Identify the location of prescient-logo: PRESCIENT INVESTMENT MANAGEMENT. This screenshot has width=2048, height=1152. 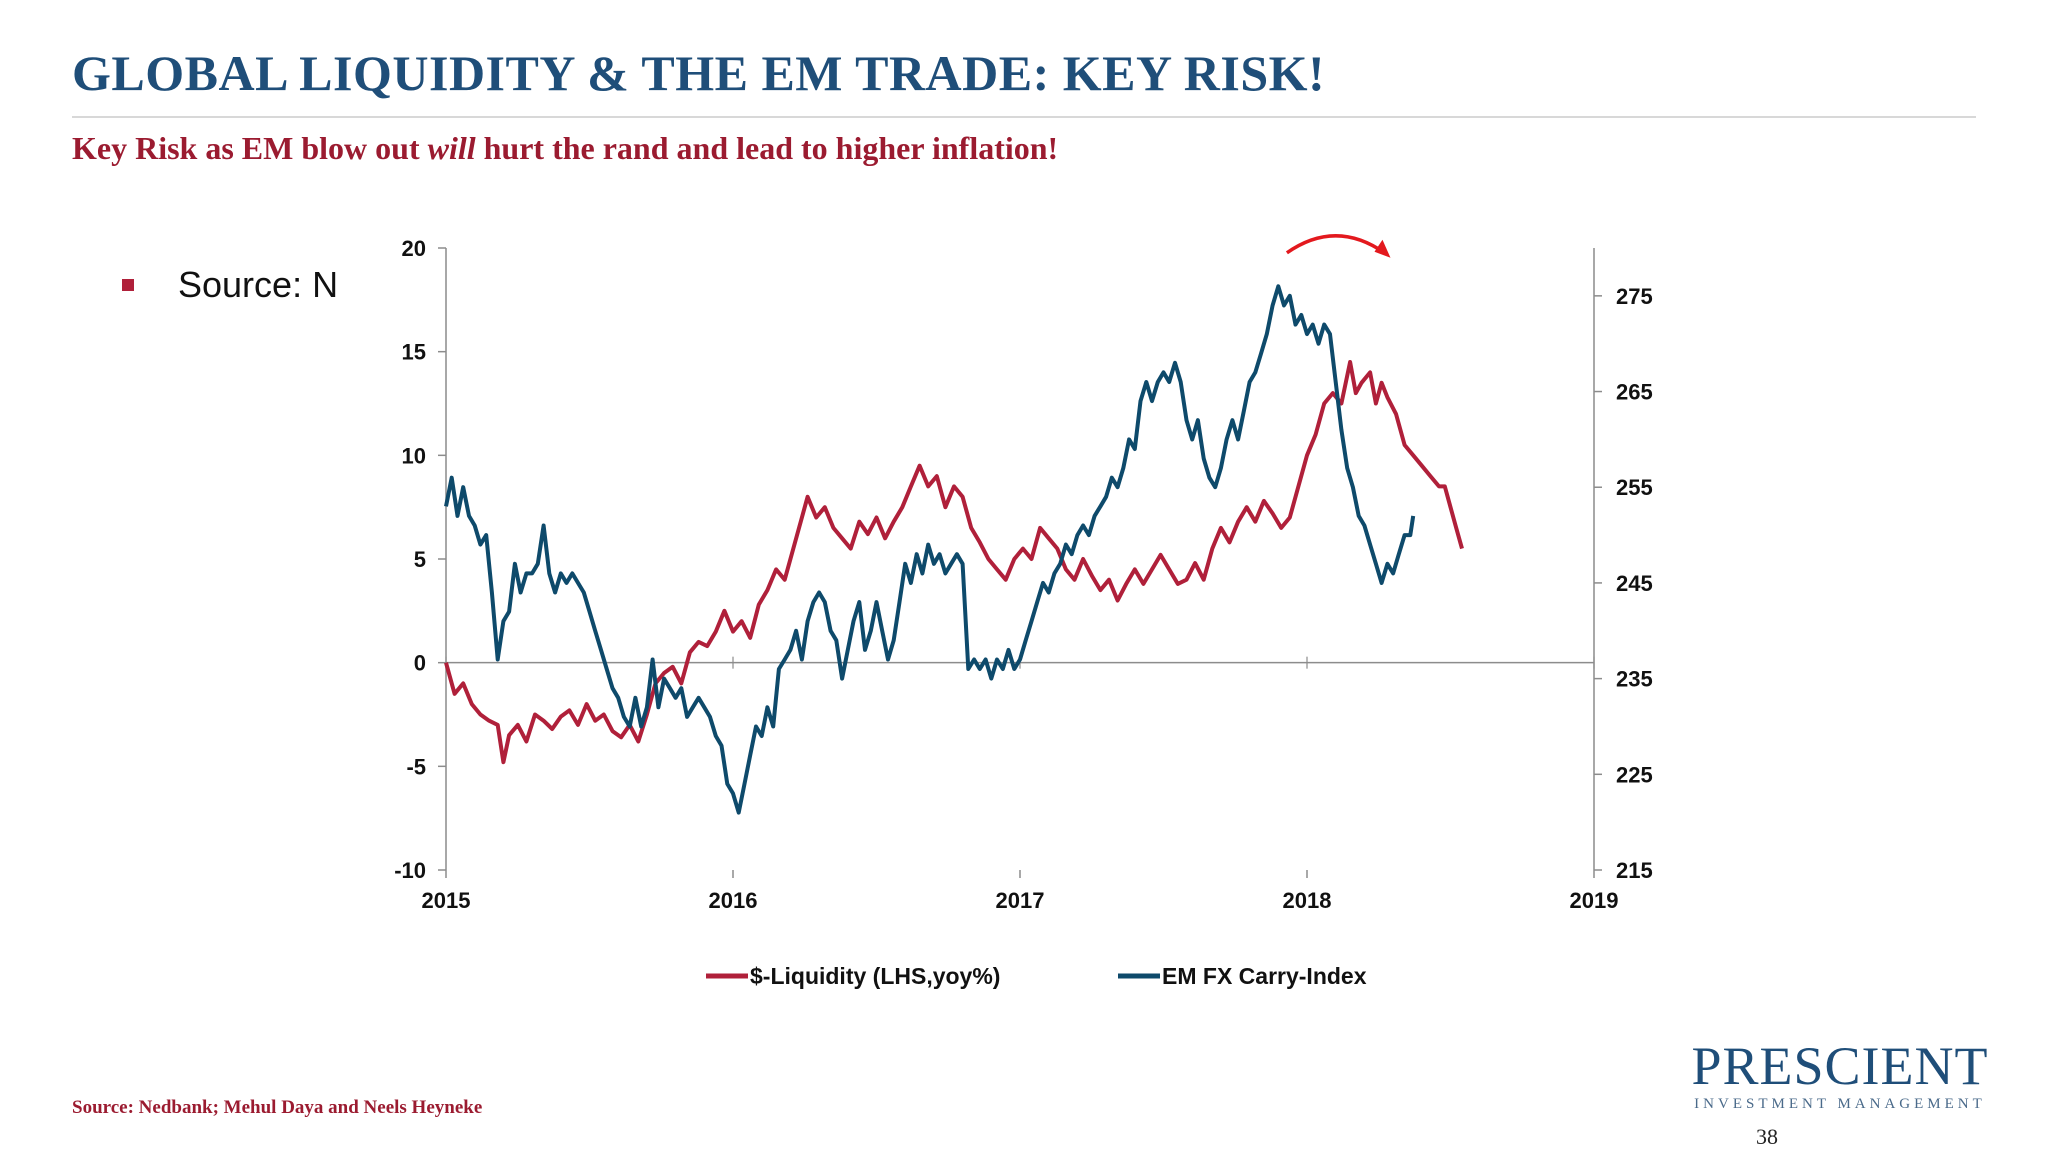
(1840, 1075).